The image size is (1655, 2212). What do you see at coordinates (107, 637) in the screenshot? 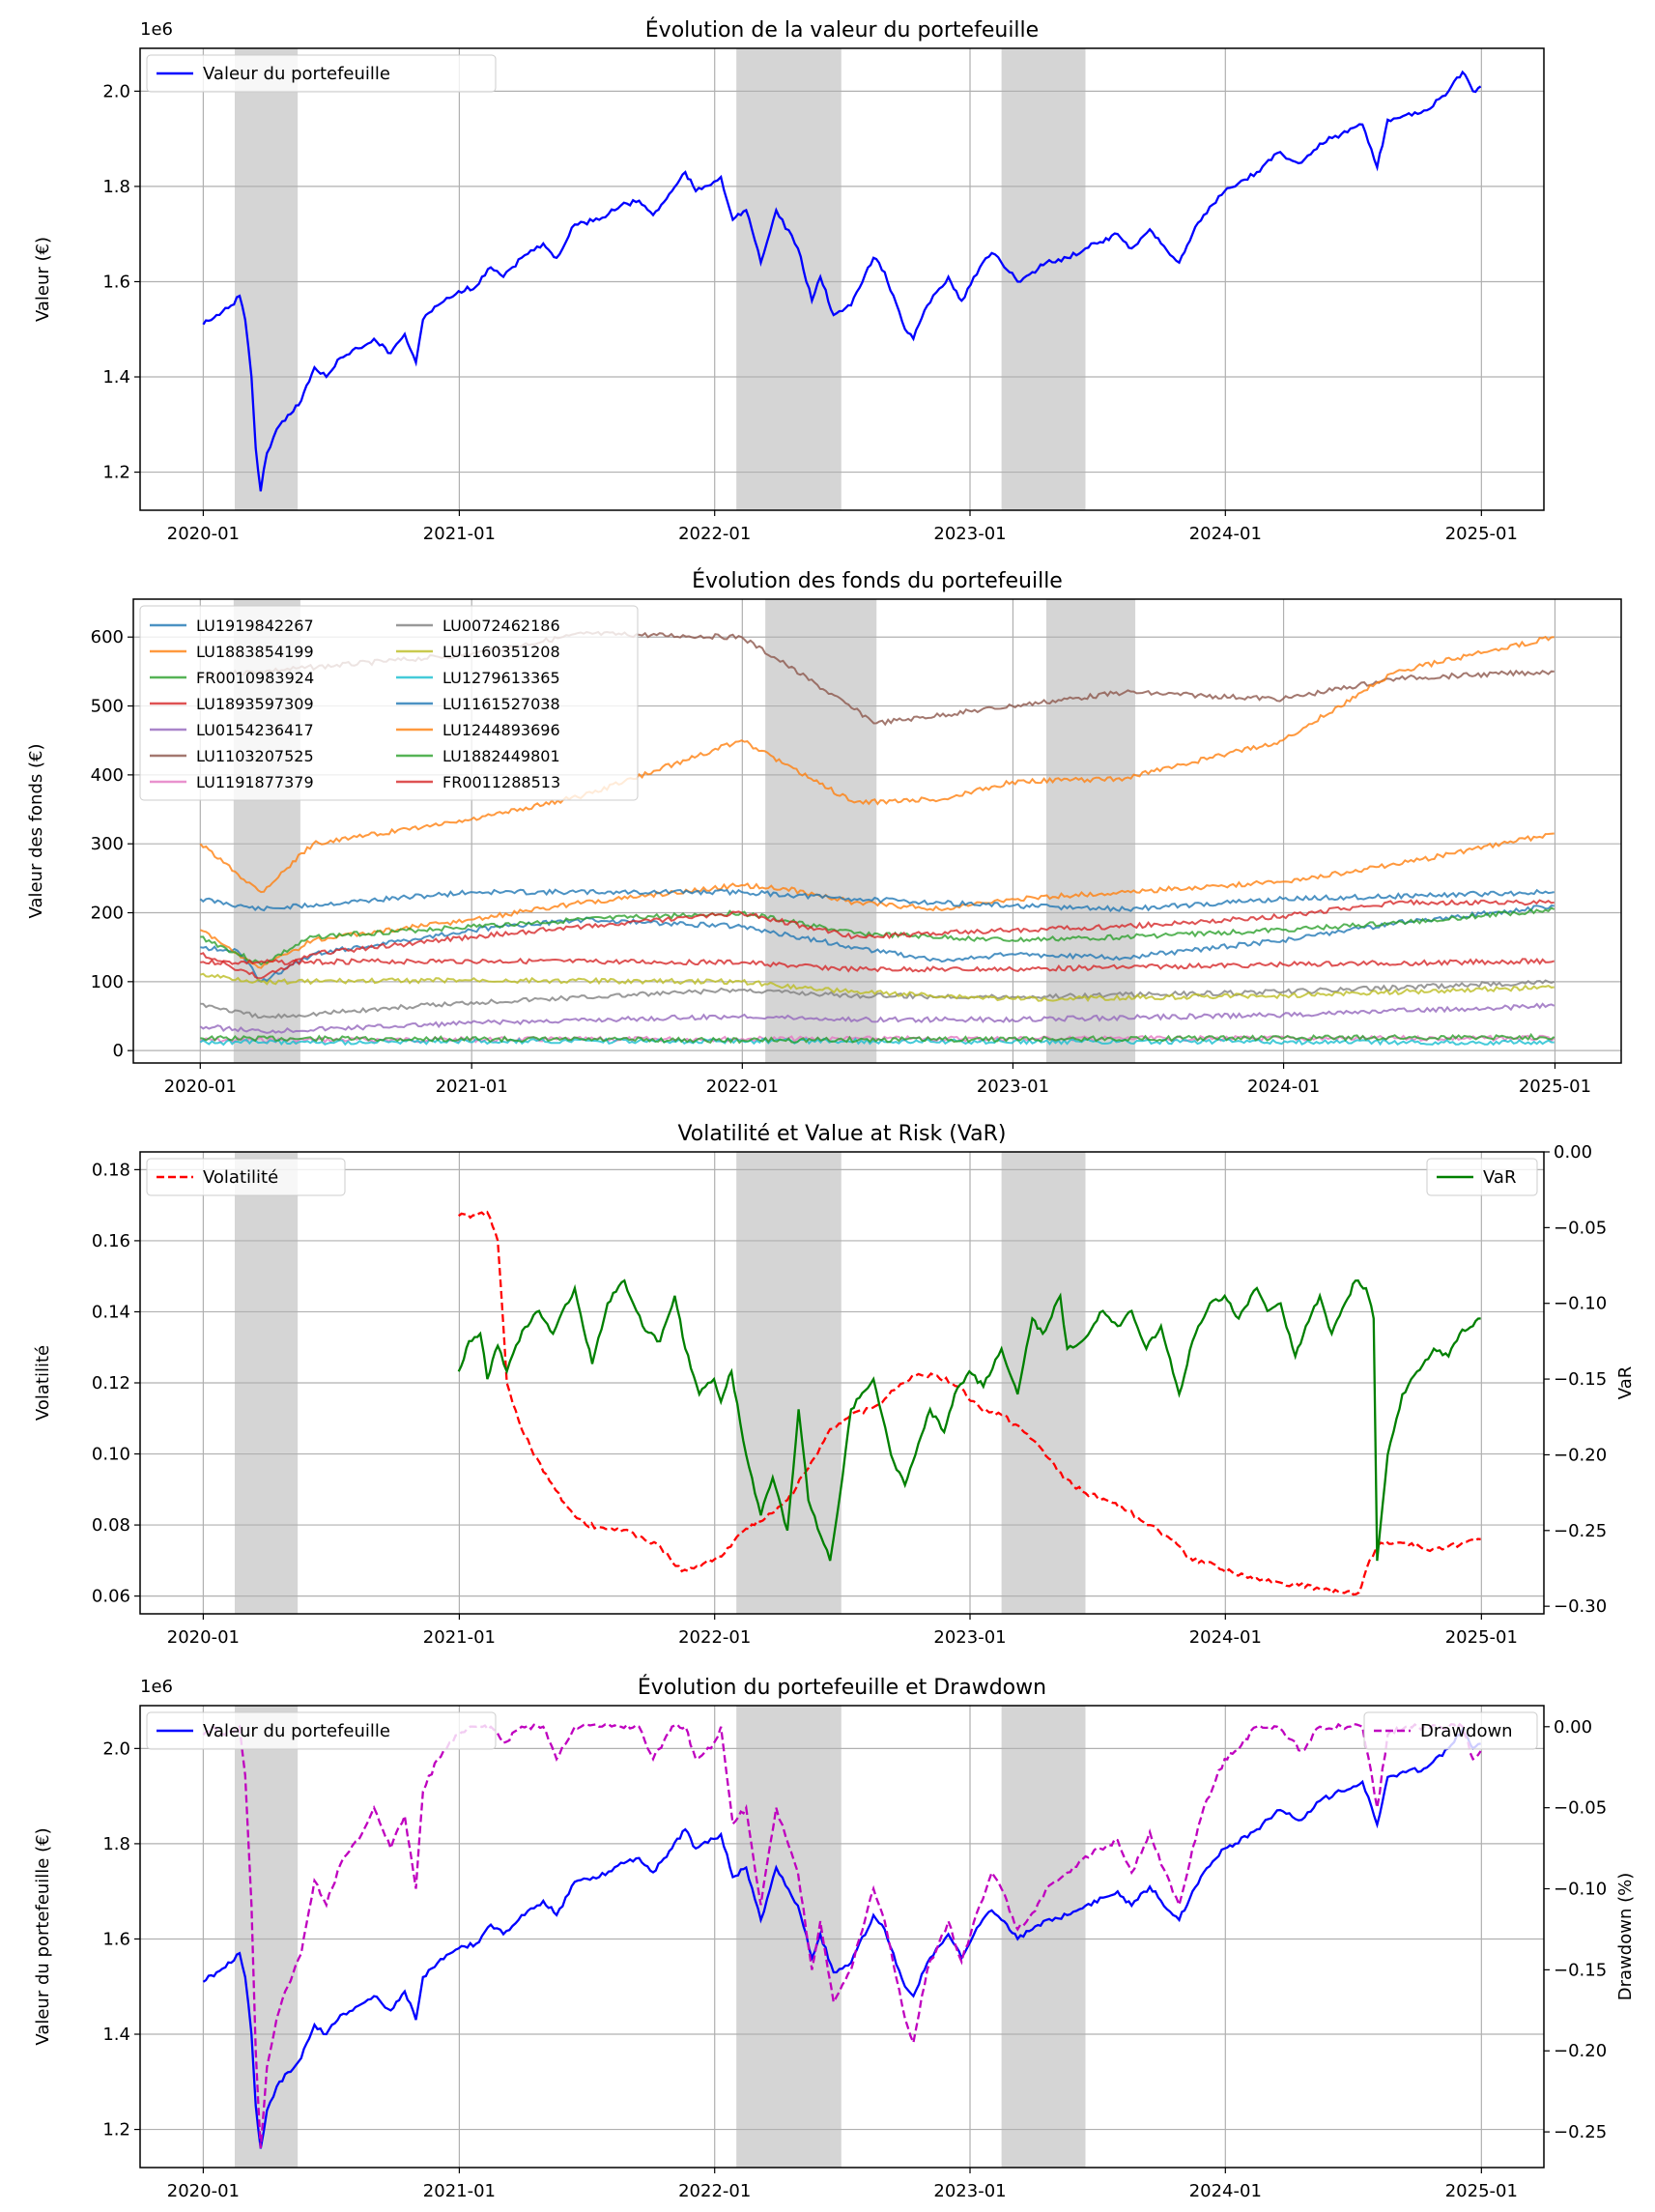
I see `y-tick-label: 600` at bounding box center [107, 637].